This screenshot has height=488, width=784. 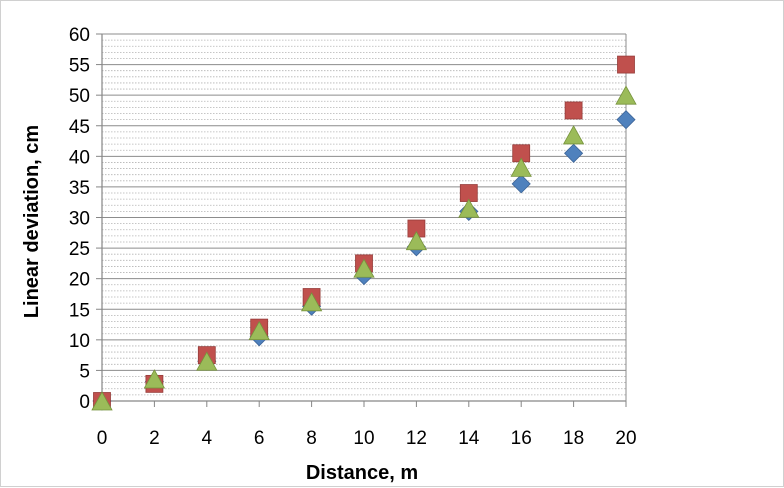 I want to click on x-tick-label: 6, so click(x=259, y=438).